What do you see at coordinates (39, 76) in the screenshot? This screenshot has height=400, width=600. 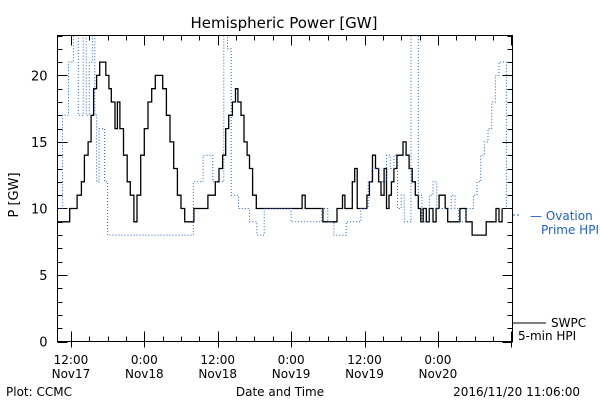 I see `y-tick-label: 20` at bounding box center [39, 76].